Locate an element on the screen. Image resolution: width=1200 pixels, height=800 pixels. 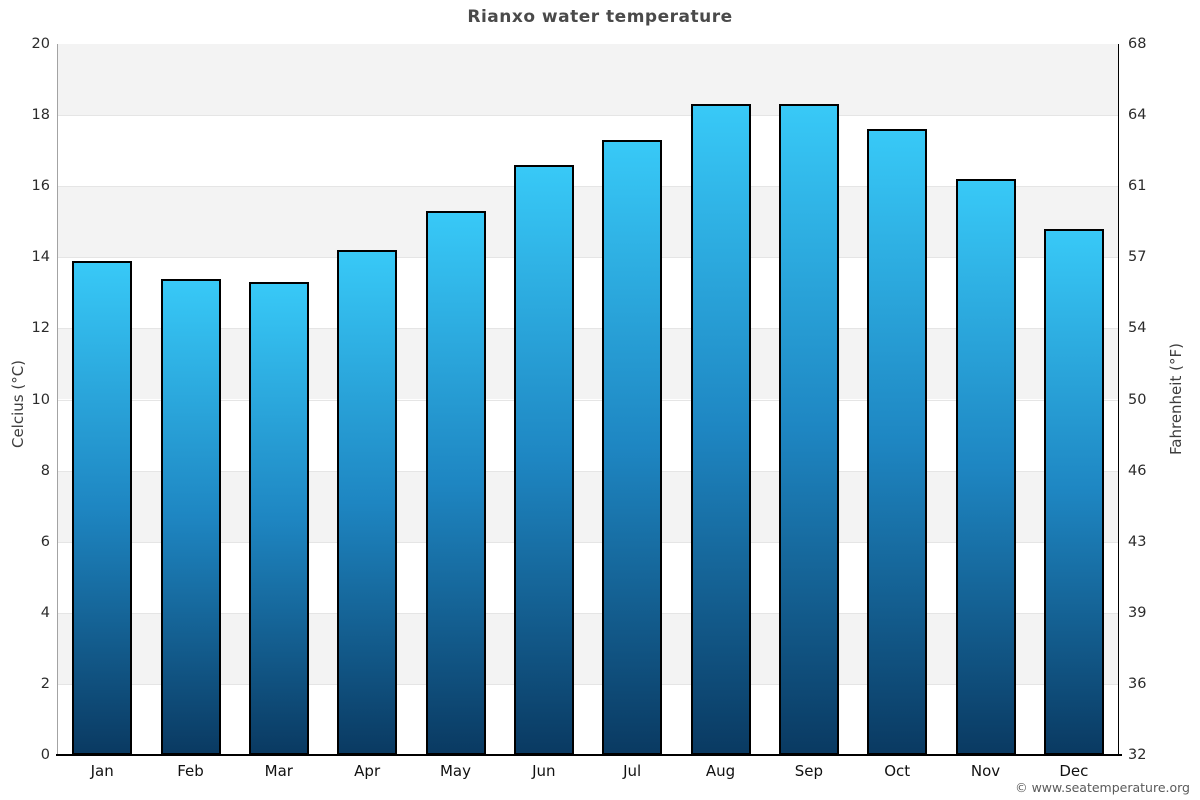
y-tick-label-fahrenheit: 36 is located at coordinates (1137, 683).